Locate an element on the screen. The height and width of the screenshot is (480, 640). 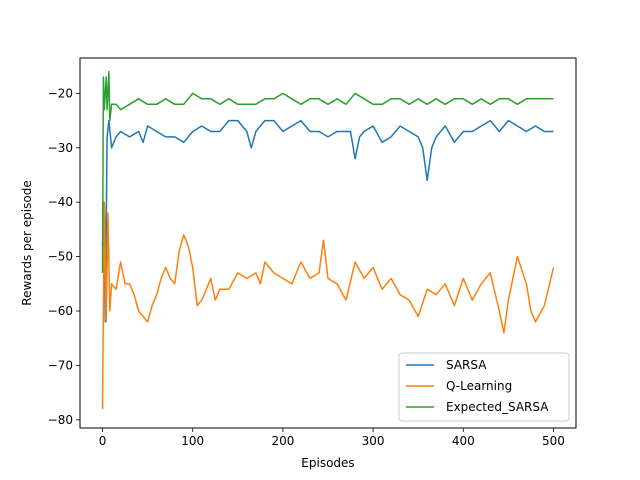
x-tick-label: 300 is located at coordinates (373, 441).